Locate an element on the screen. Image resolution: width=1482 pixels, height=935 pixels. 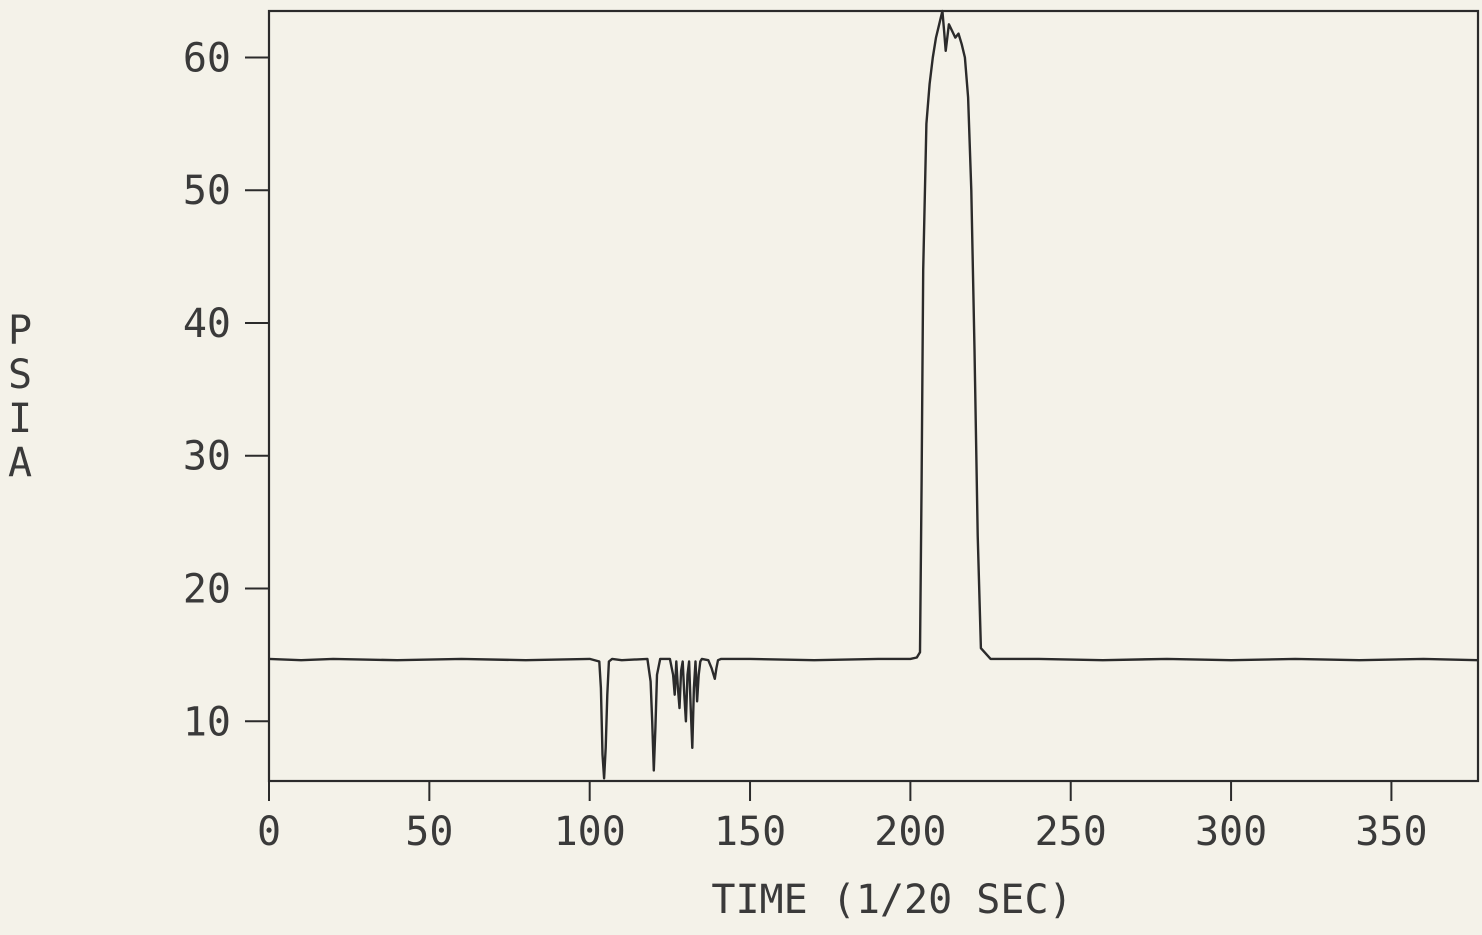
y-axis-title-letter: S is located at coordinates (20, 375).